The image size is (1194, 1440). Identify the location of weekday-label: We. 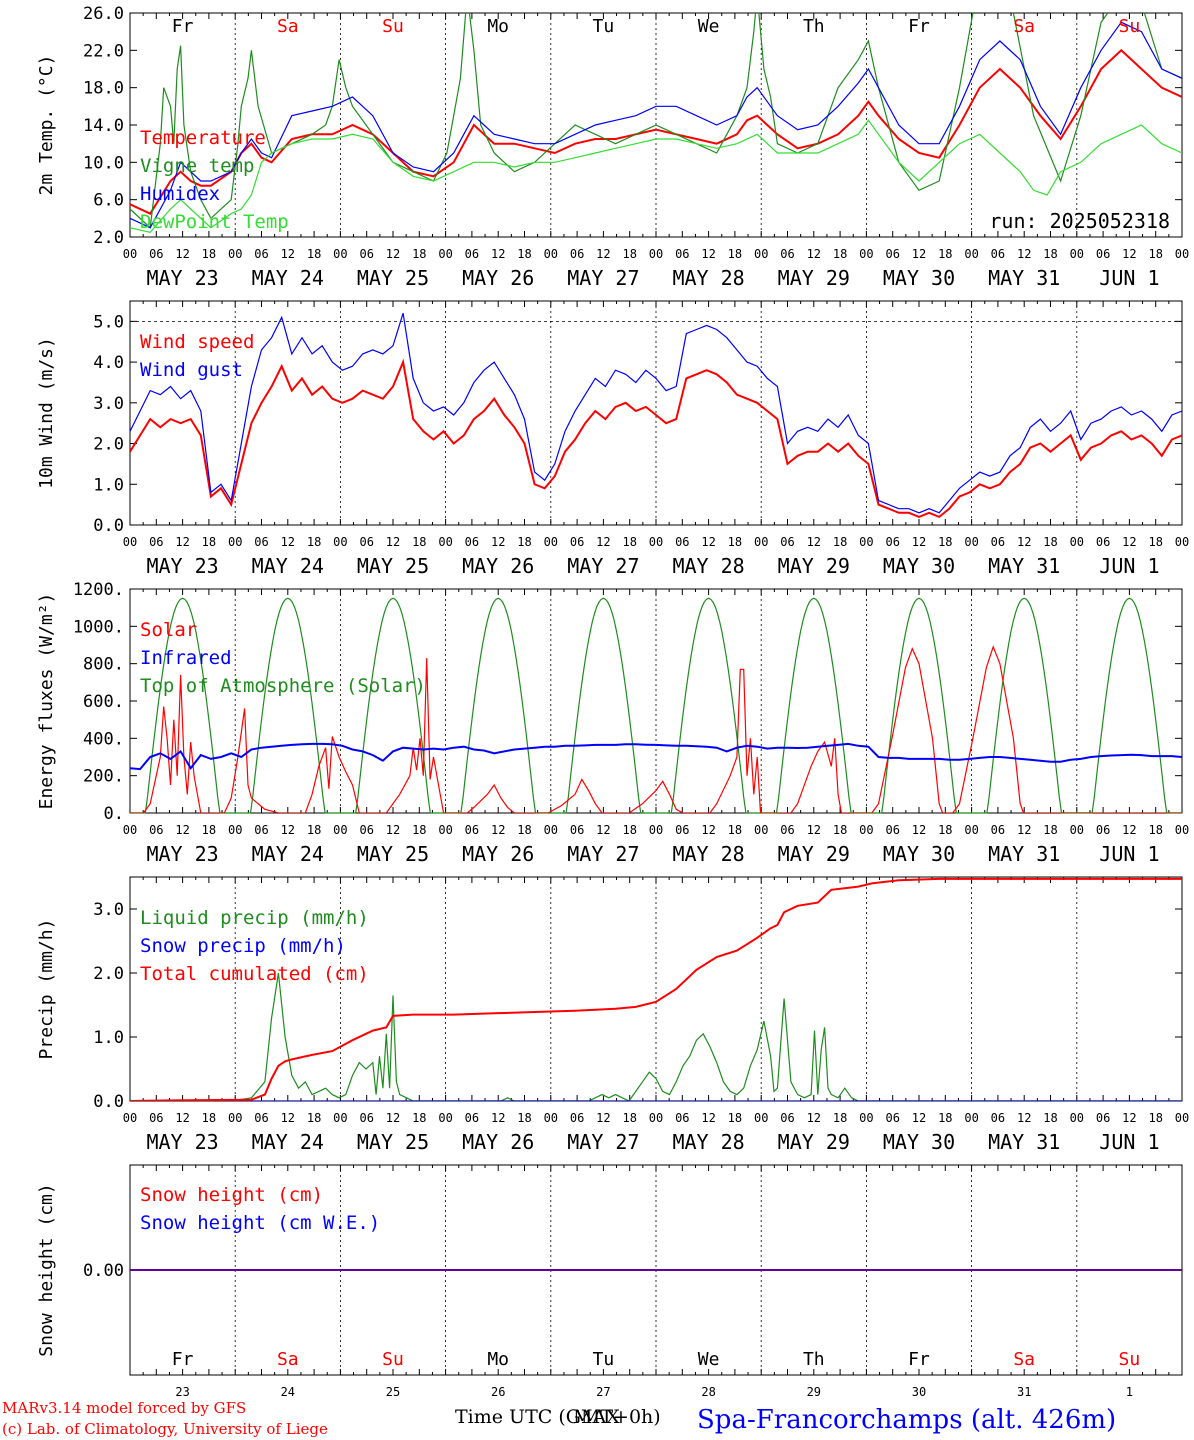
(709, 26).